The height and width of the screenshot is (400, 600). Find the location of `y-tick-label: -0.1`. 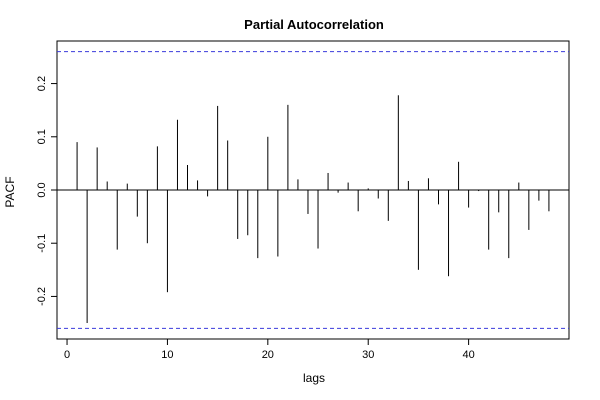

y-tick-label: -0.1 is located at coordinates (42, 243).